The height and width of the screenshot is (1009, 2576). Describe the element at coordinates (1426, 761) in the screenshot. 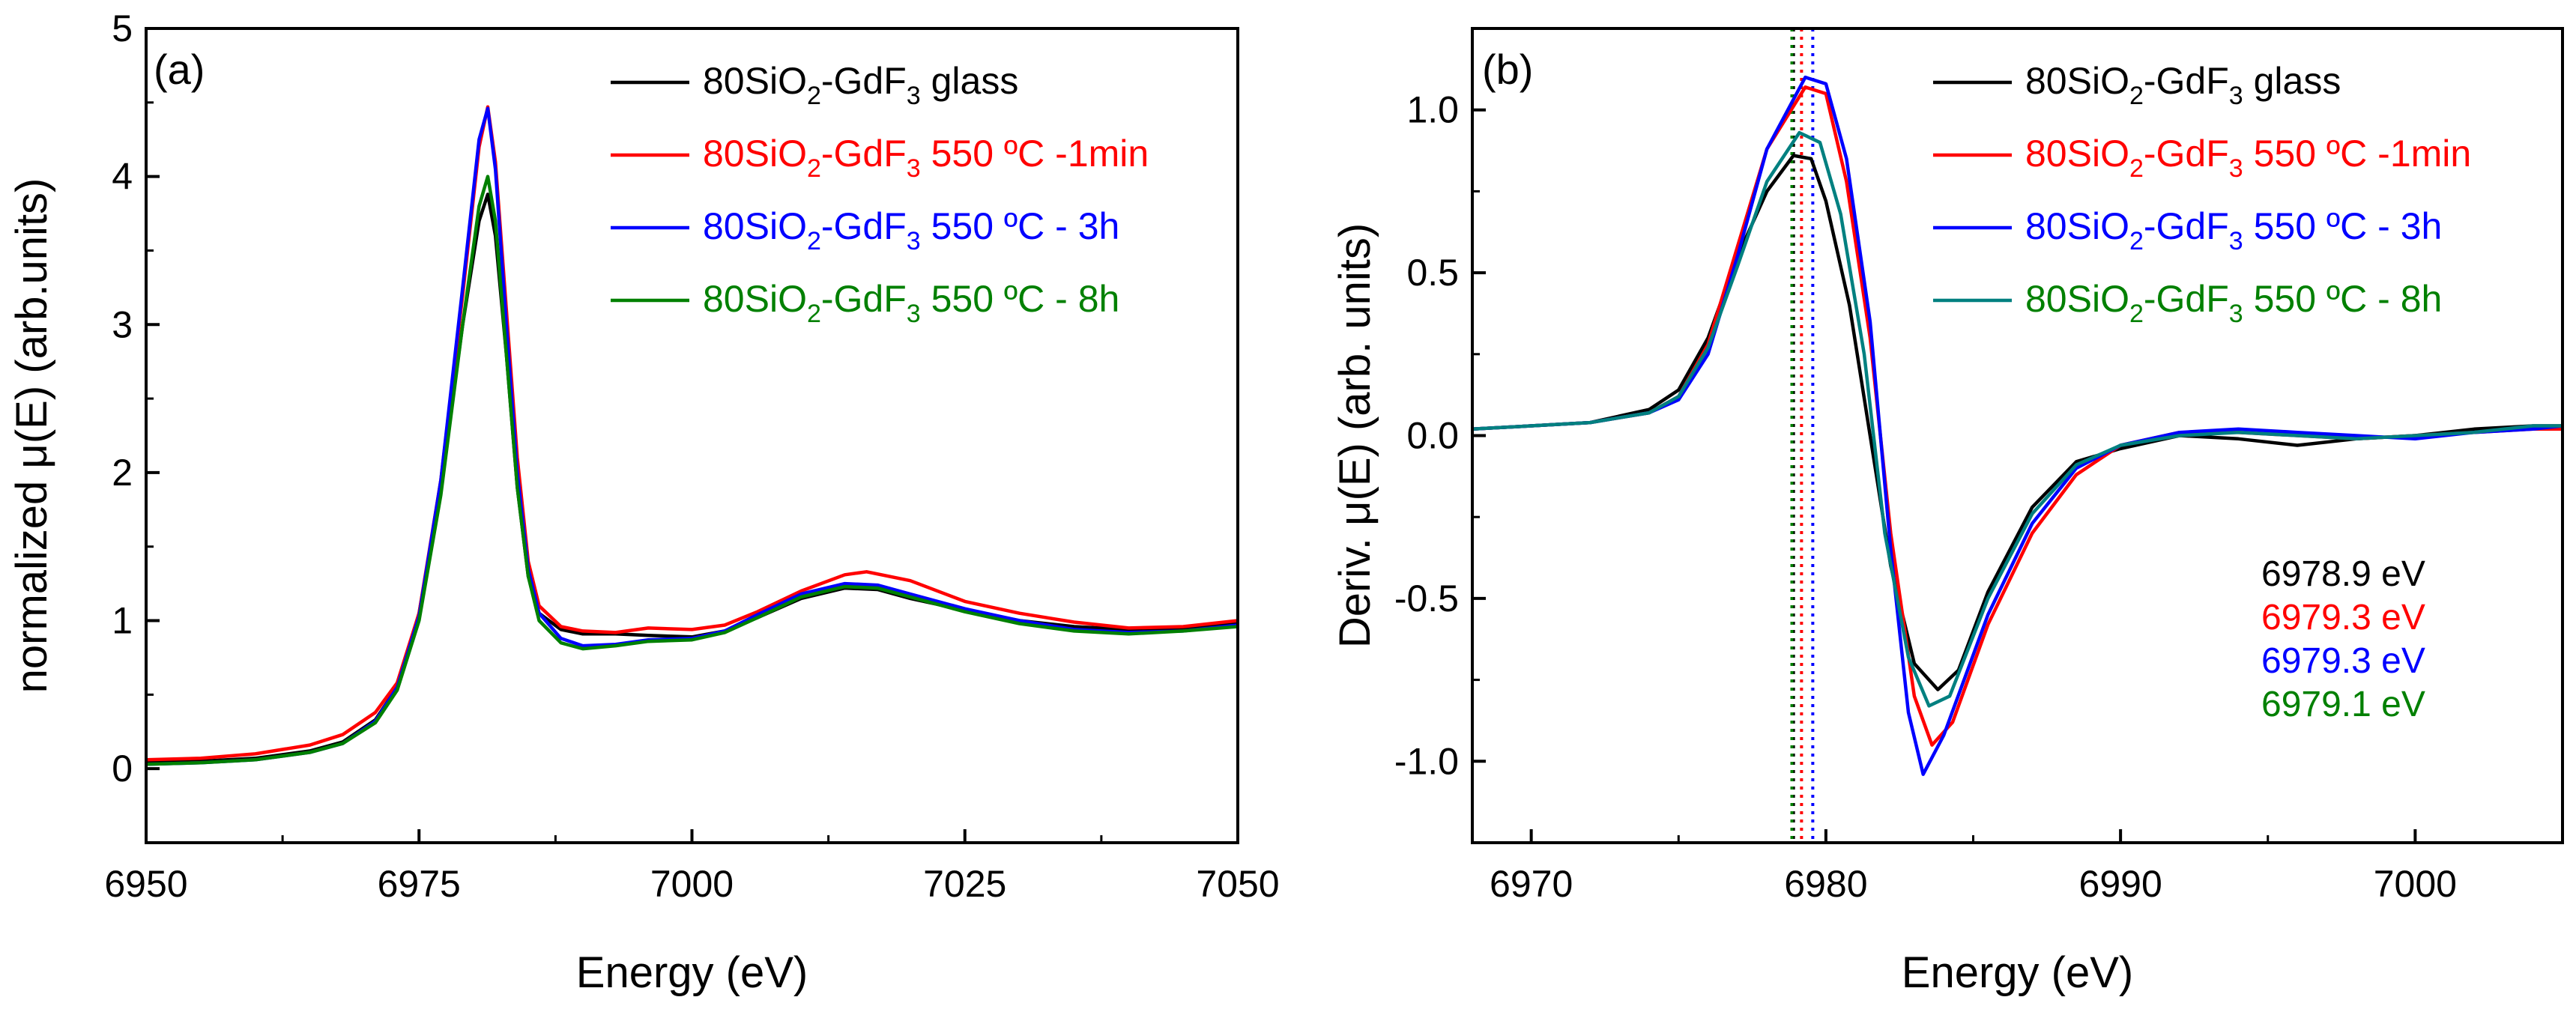

I see `y-tick-label: -1.0` at that location.